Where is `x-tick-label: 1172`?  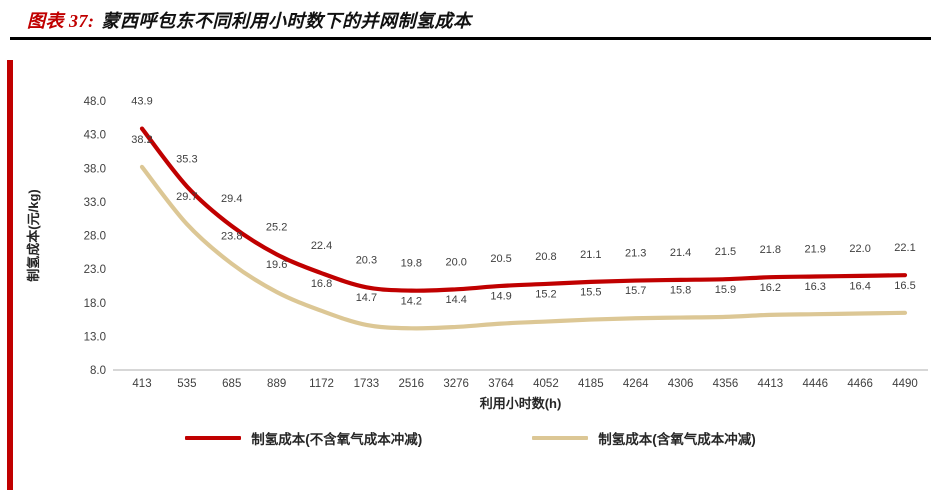
x-tick-label: 1172 is located at coordinates (321, 384).